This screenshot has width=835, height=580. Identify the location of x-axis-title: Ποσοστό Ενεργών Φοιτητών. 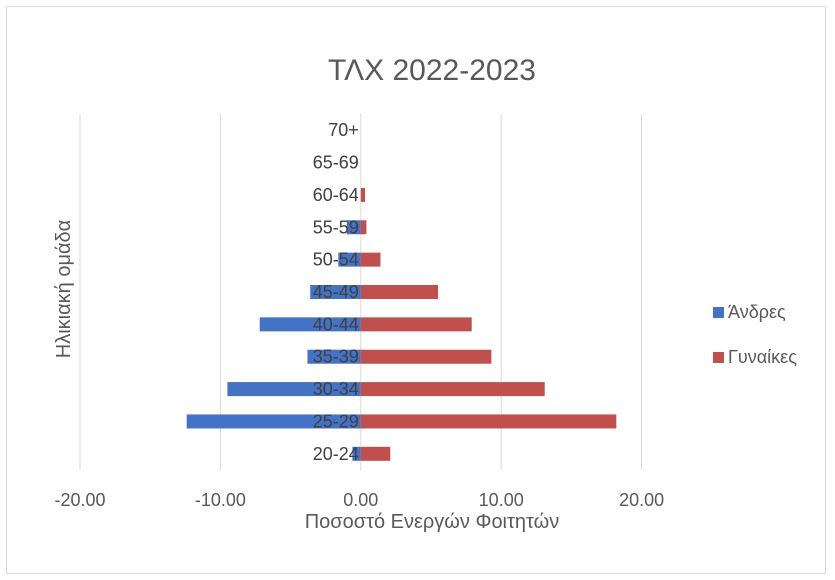
(432, 522).